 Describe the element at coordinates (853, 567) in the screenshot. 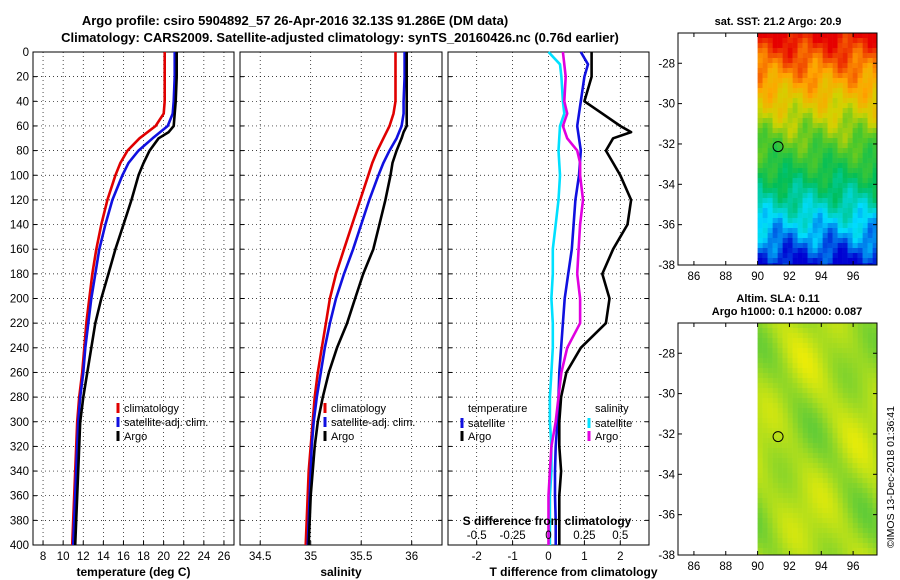

I see `x-tick-label: 96` at that location.